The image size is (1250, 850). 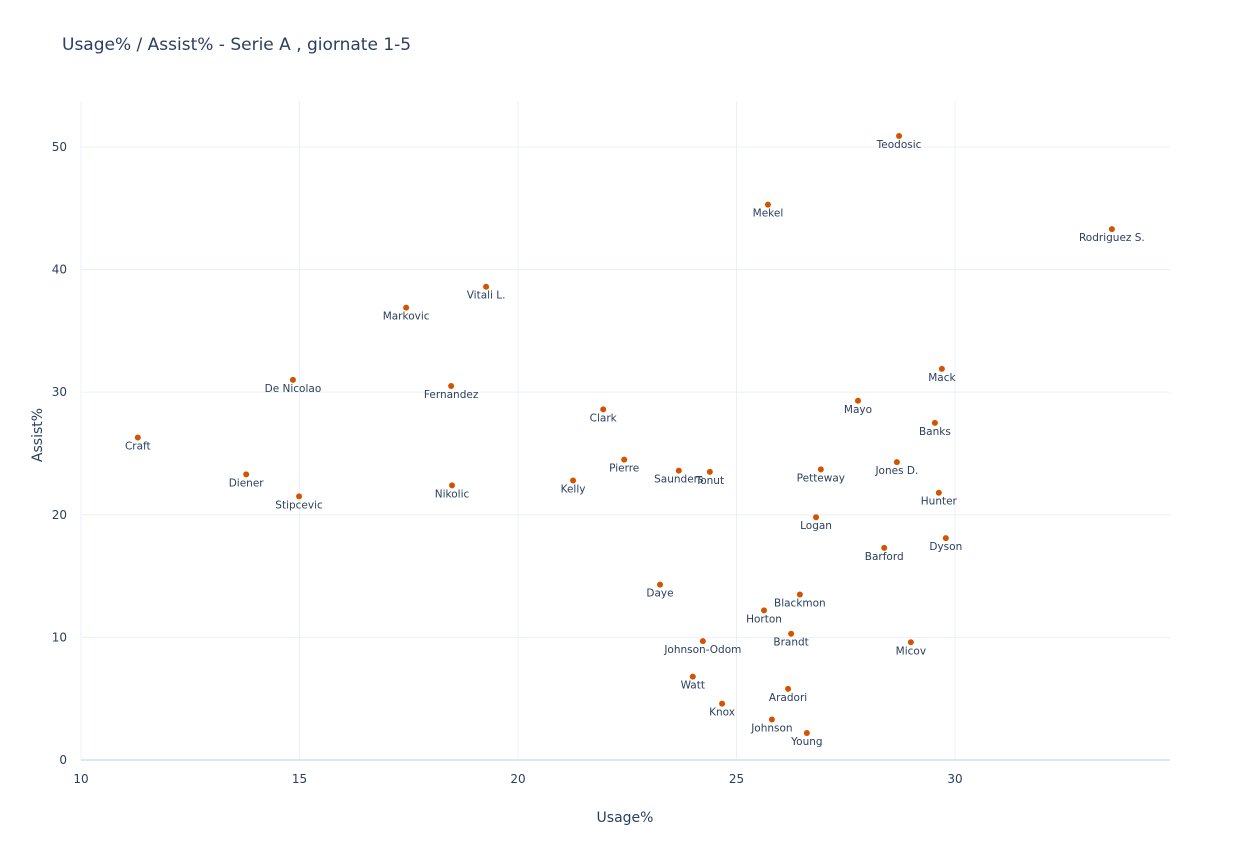 I want to click on y-axis-title: Assist%, so click(x=38, y=435).